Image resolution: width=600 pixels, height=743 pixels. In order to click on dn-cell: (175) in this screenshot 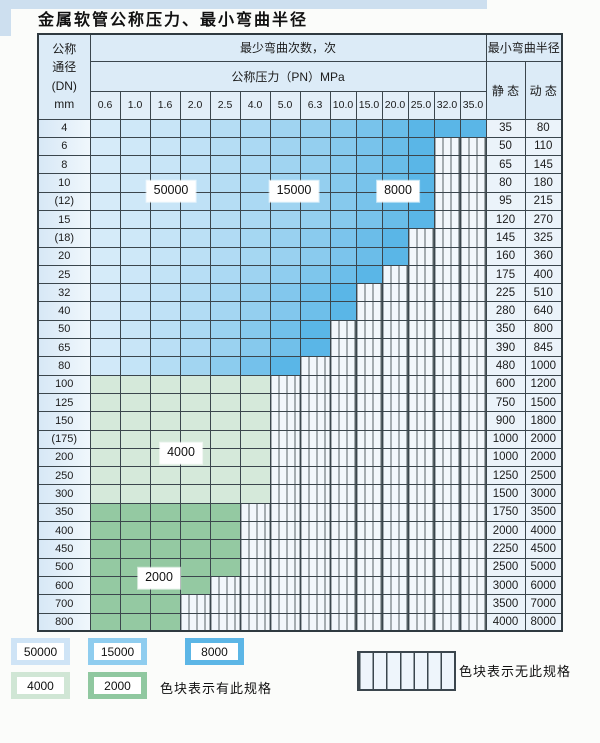, I will do `click(64, 439)`.